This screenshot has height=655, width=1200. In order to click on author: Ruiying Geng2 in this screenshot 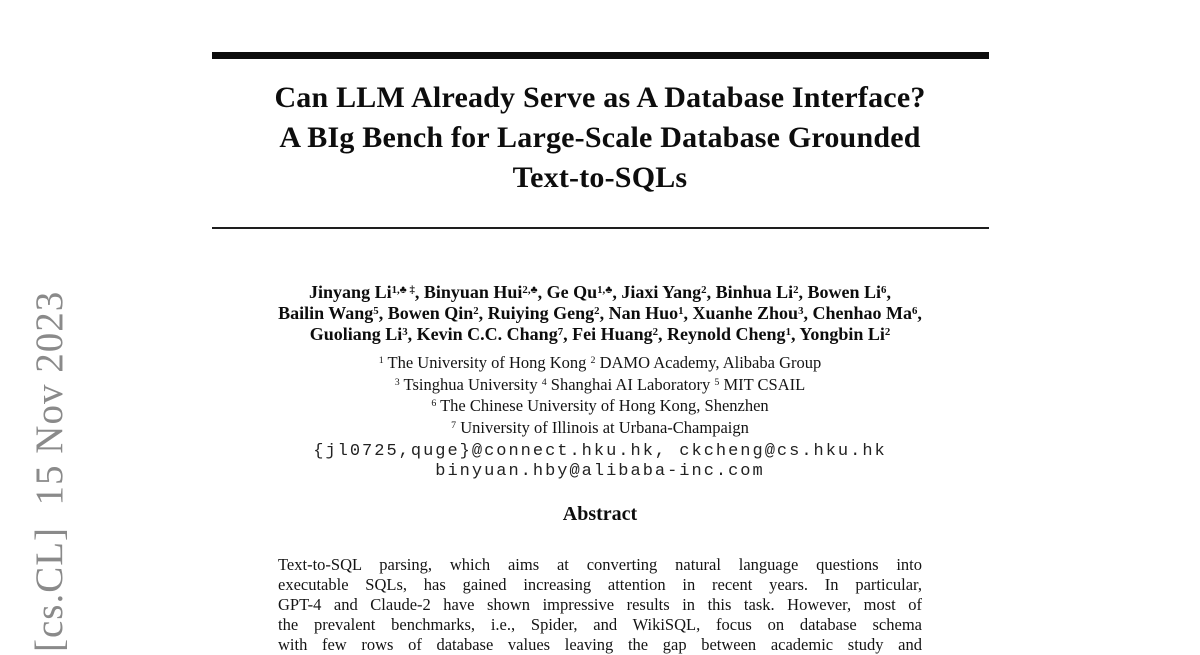, I will do `click(543, 313)`.